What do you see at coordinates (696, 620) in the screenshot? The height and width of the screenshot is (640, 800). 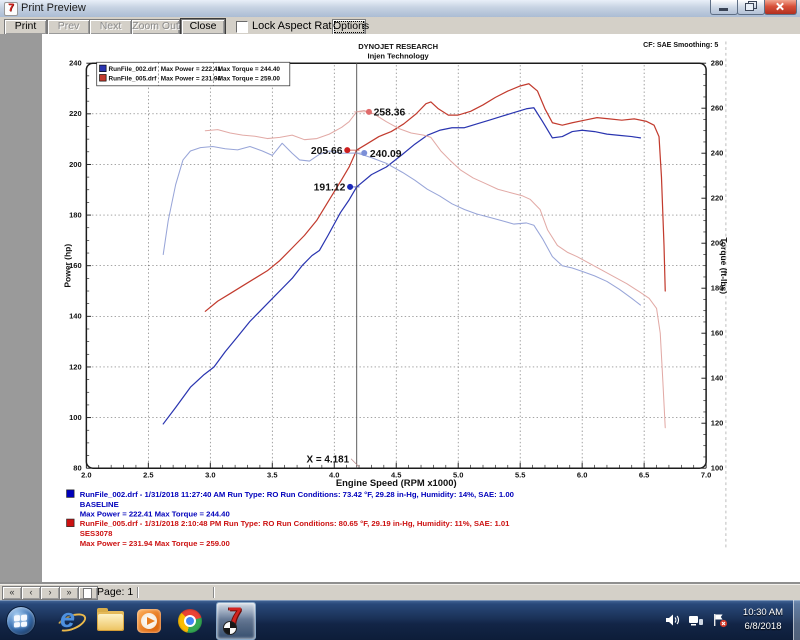 I see `network-icon` at bounding box center [696, 620].